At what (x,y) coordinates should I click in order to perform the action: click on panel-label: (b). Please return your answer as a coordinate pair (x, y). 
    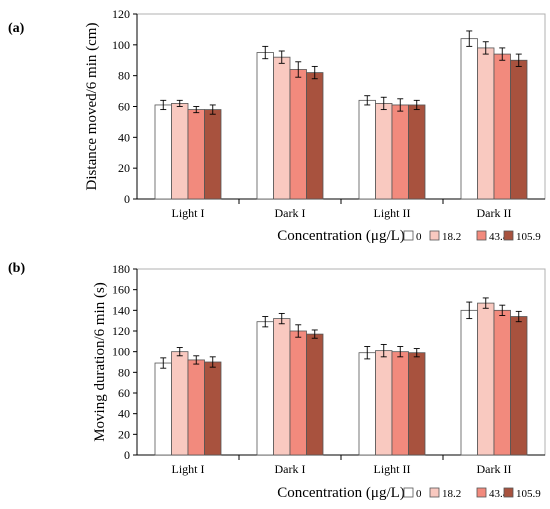
    Looking at the image, I should click on (16, 268).